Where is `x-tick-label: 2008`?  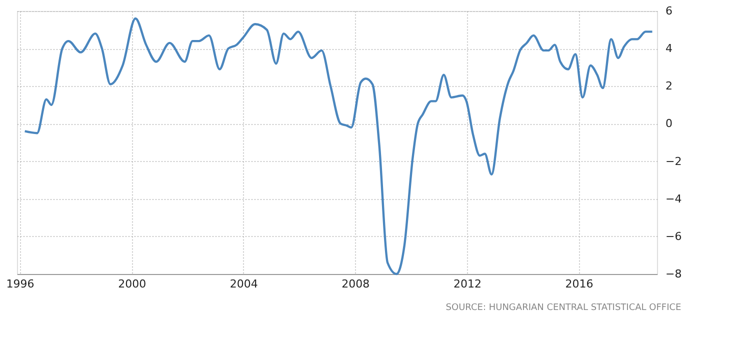 x-tick-label: 2008 is located at coordinates (356, 284).